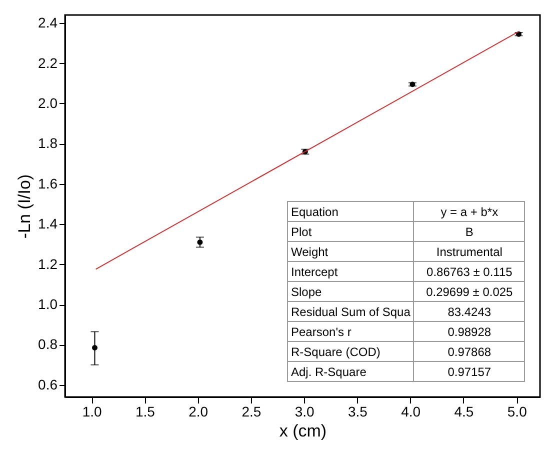 Image resolution: width=547 pixels, height=461 pixels. Describe the element at coordinates (358, 412) in the screenshot. I see `x-tick-label: 3.5` at that location.